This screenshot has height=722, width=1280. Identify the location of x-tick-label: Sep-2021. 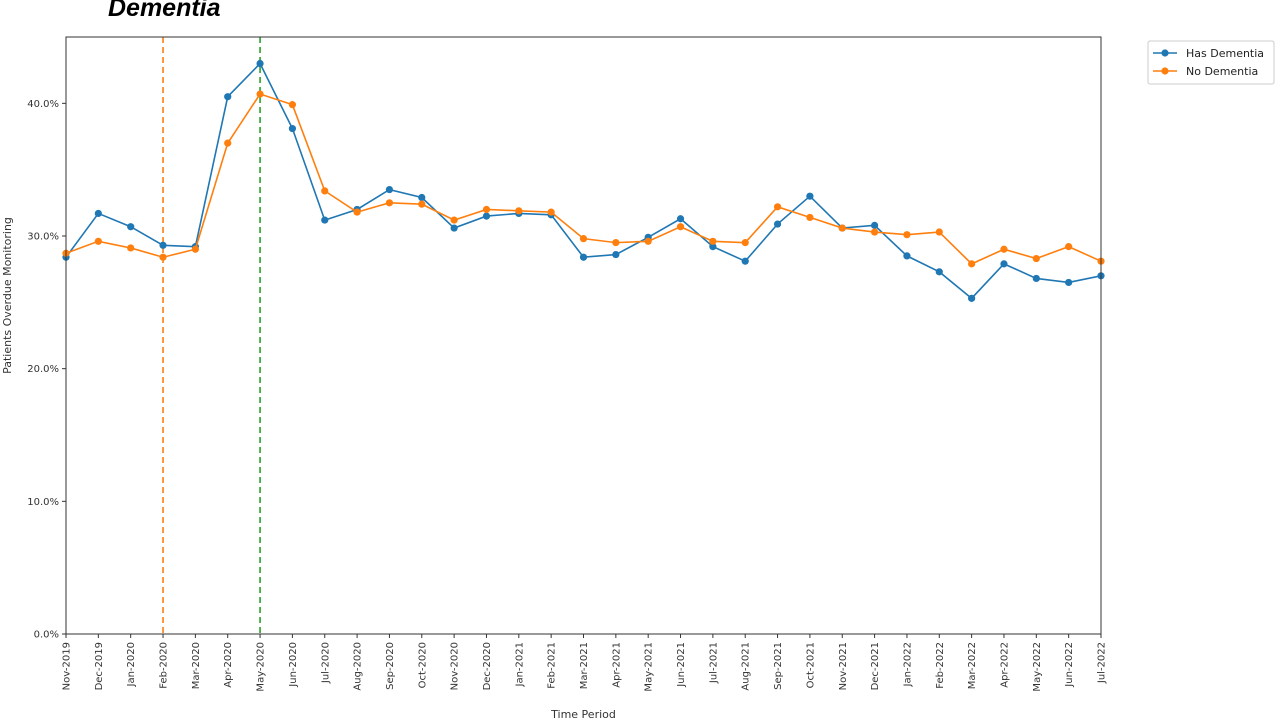
(778, 666).